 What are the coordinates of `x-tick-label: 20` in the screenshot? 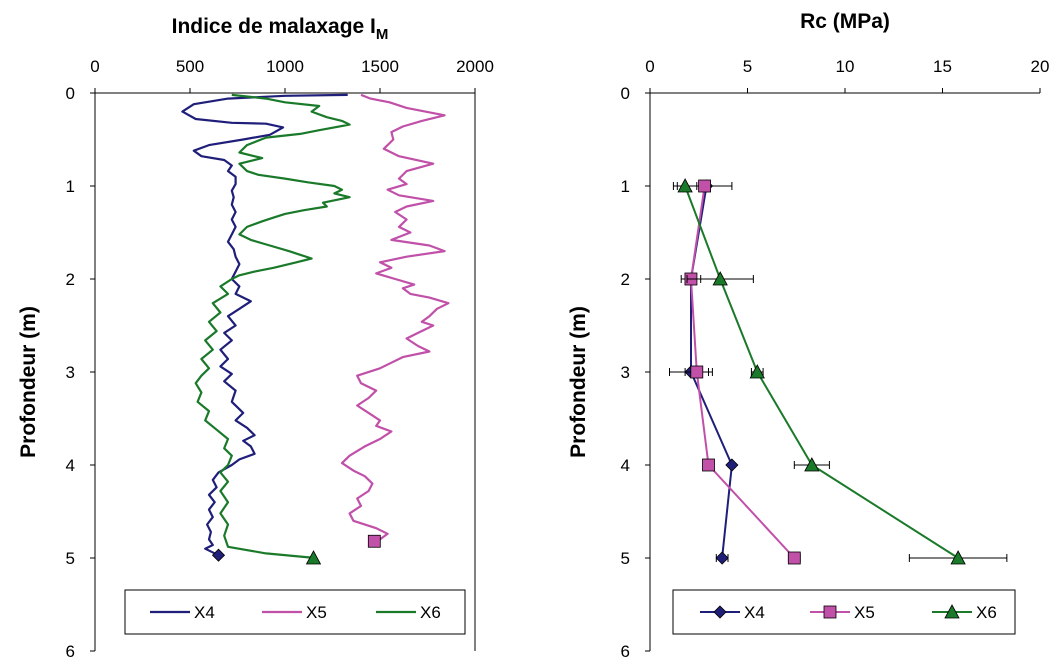 It's located at (1040, 66).